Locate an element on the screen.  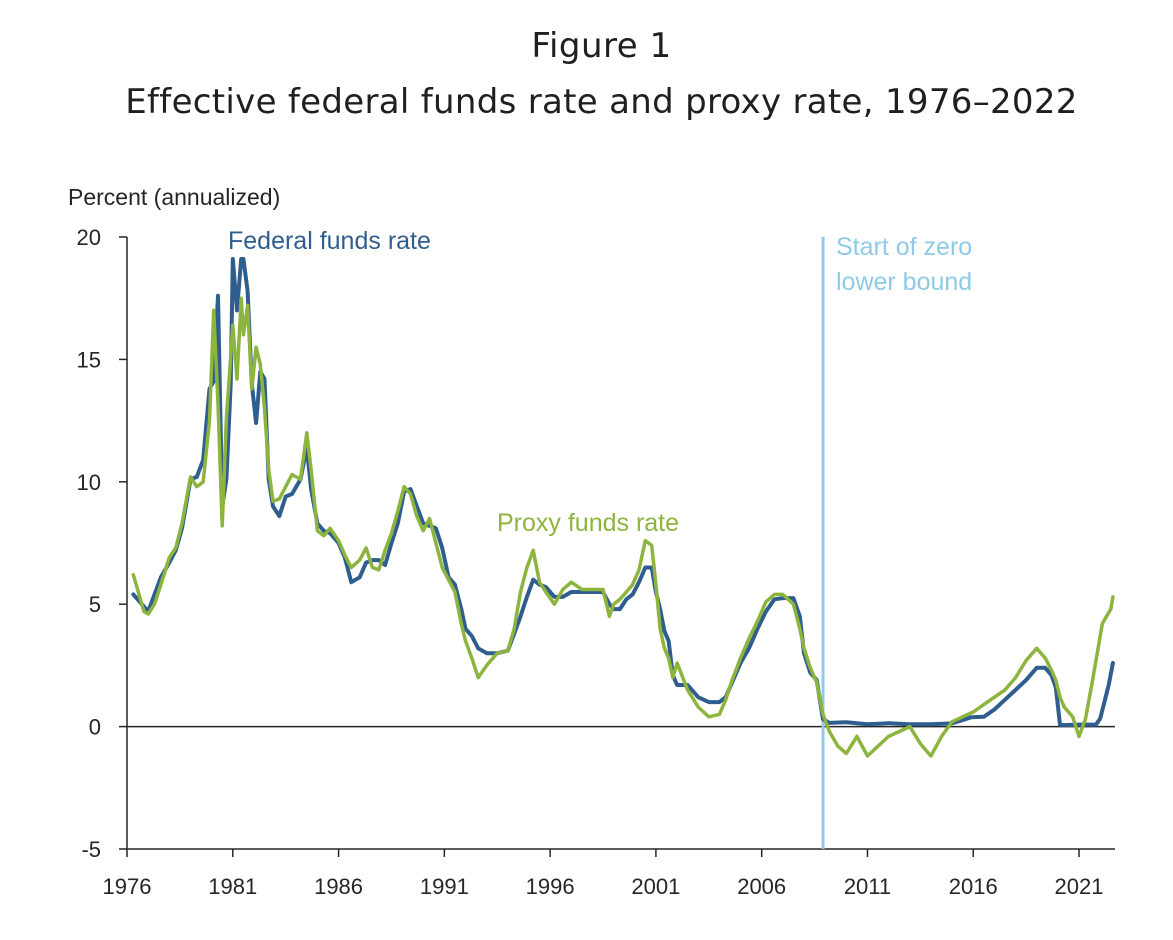
x-tick-label: 2016 is located at coordinates (973, 886).